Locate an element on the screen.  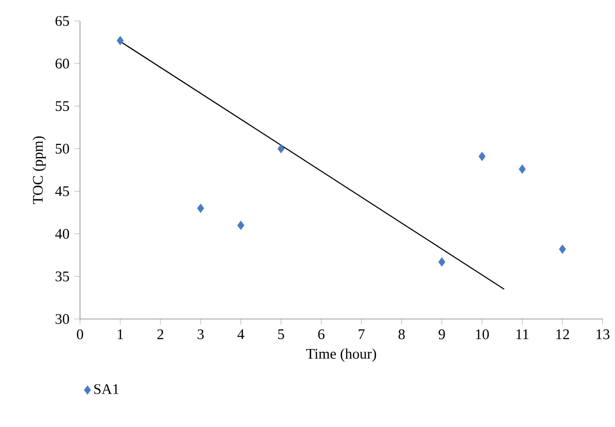
x-tick-label: 1 is located at coordinates (120, 334).